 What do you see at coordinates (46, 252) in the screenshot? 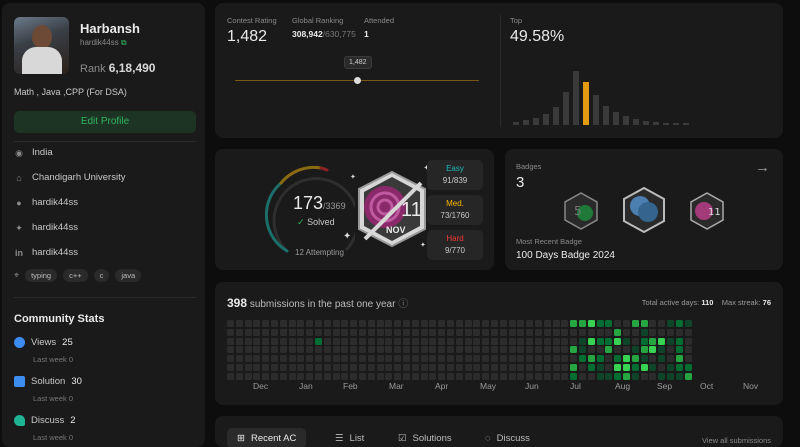
I see `info-linkedin: in hardik44ss` at bounding box center [46, 252].